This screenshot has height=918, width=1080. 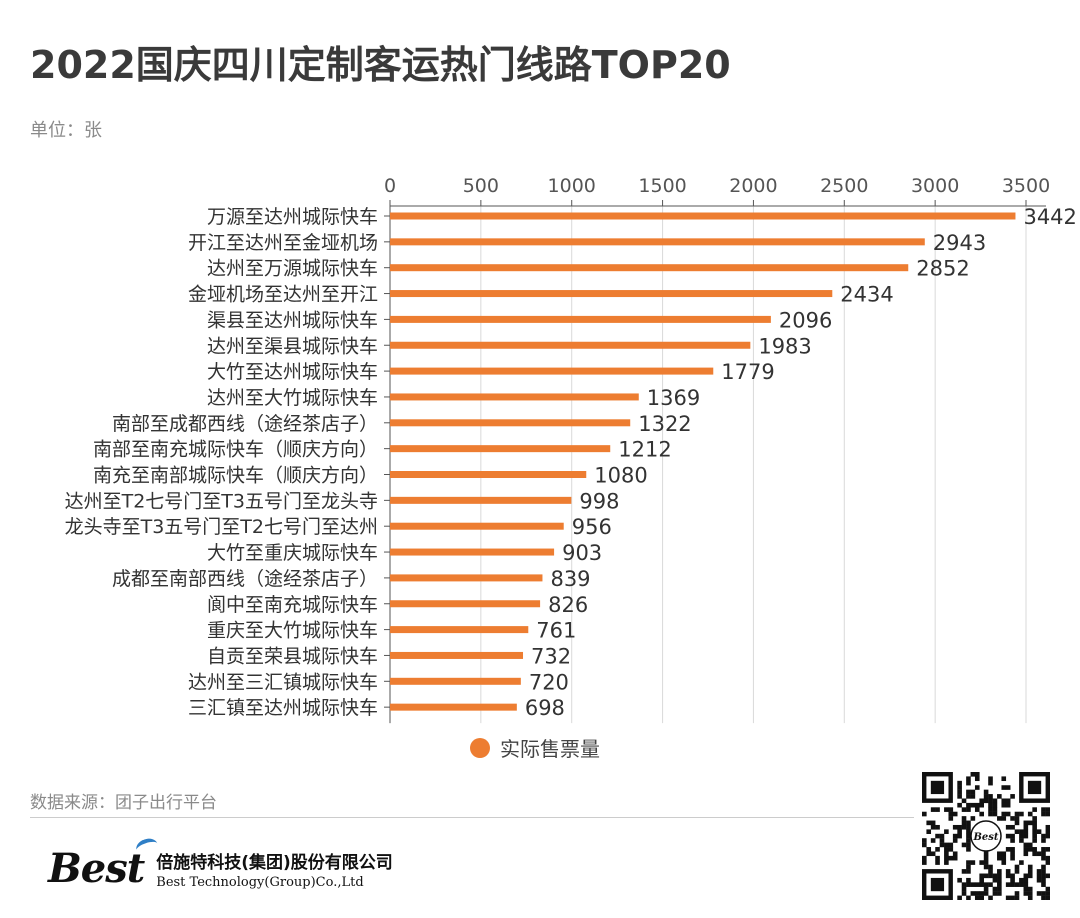 I want to click on x-tick-label: 3000, so click(x=935, y=186).